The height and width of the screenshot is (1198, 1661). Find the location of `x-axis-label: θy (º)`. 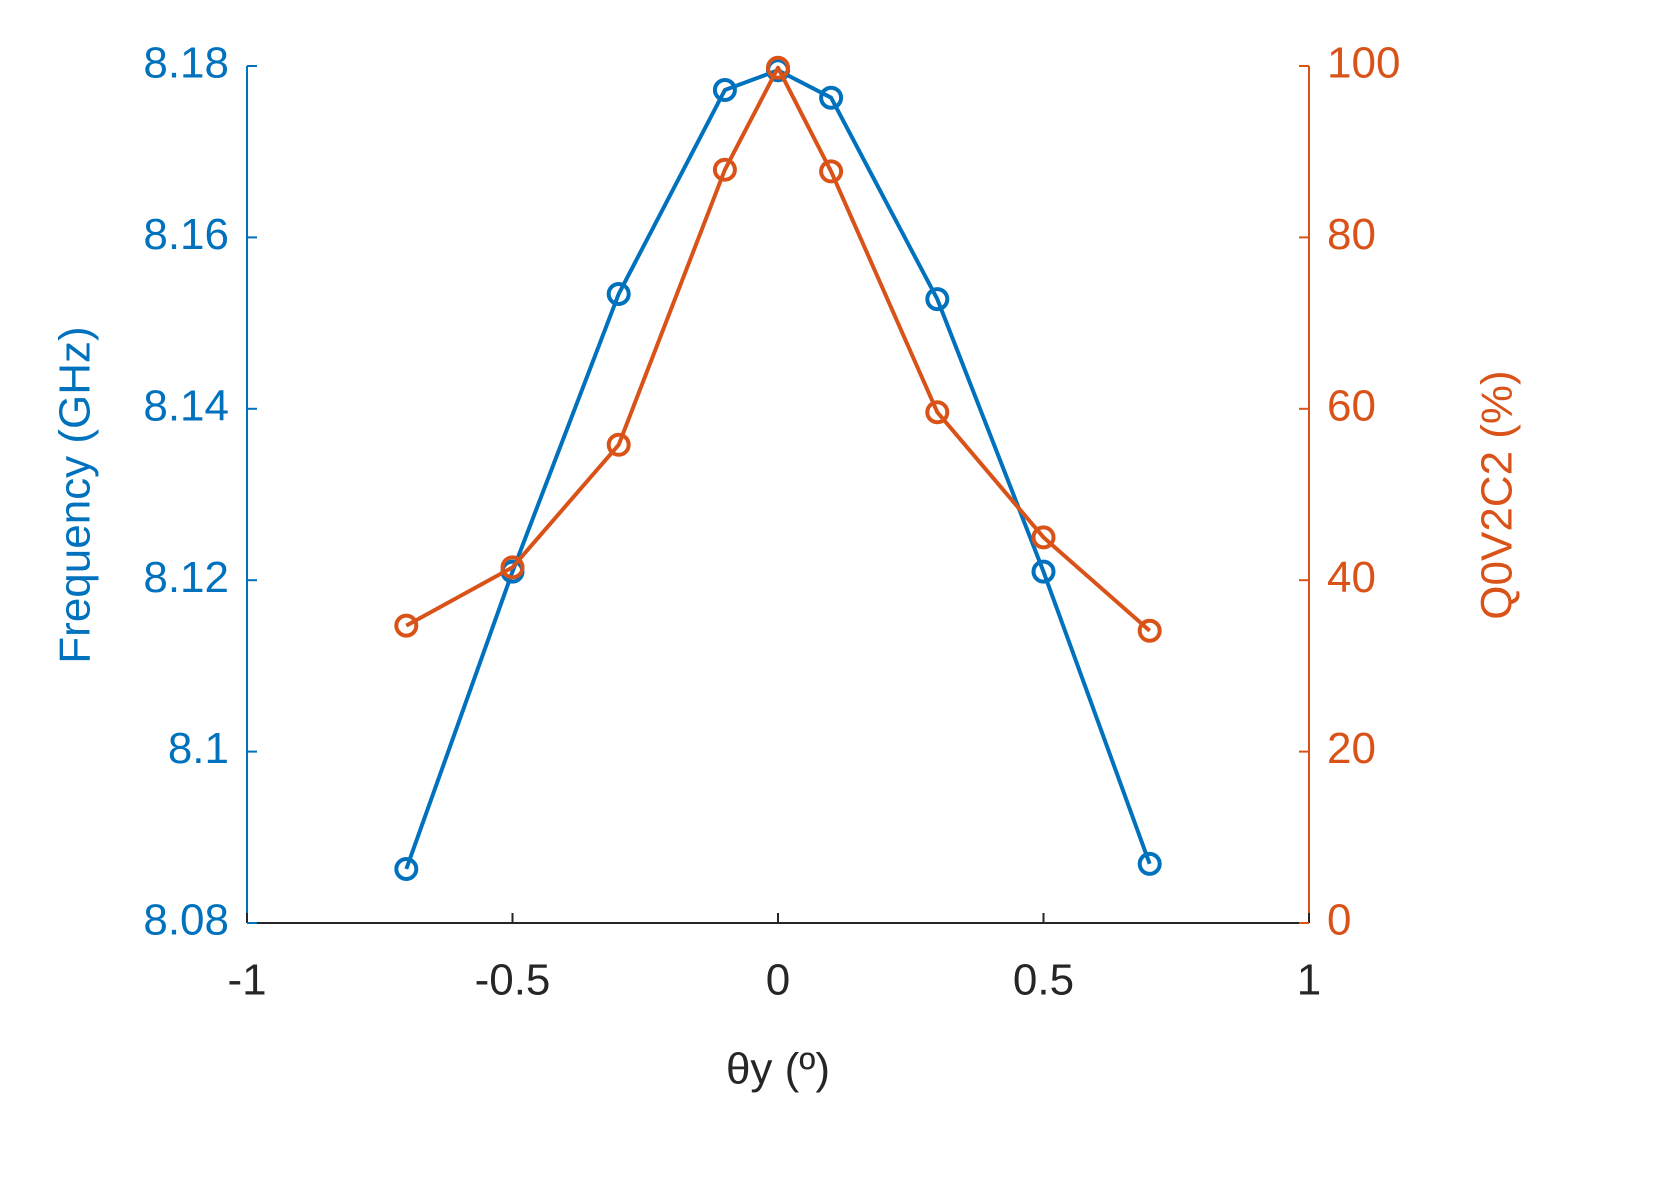

x-axis-label: θy (º) is located at coordinates (778, 1069).